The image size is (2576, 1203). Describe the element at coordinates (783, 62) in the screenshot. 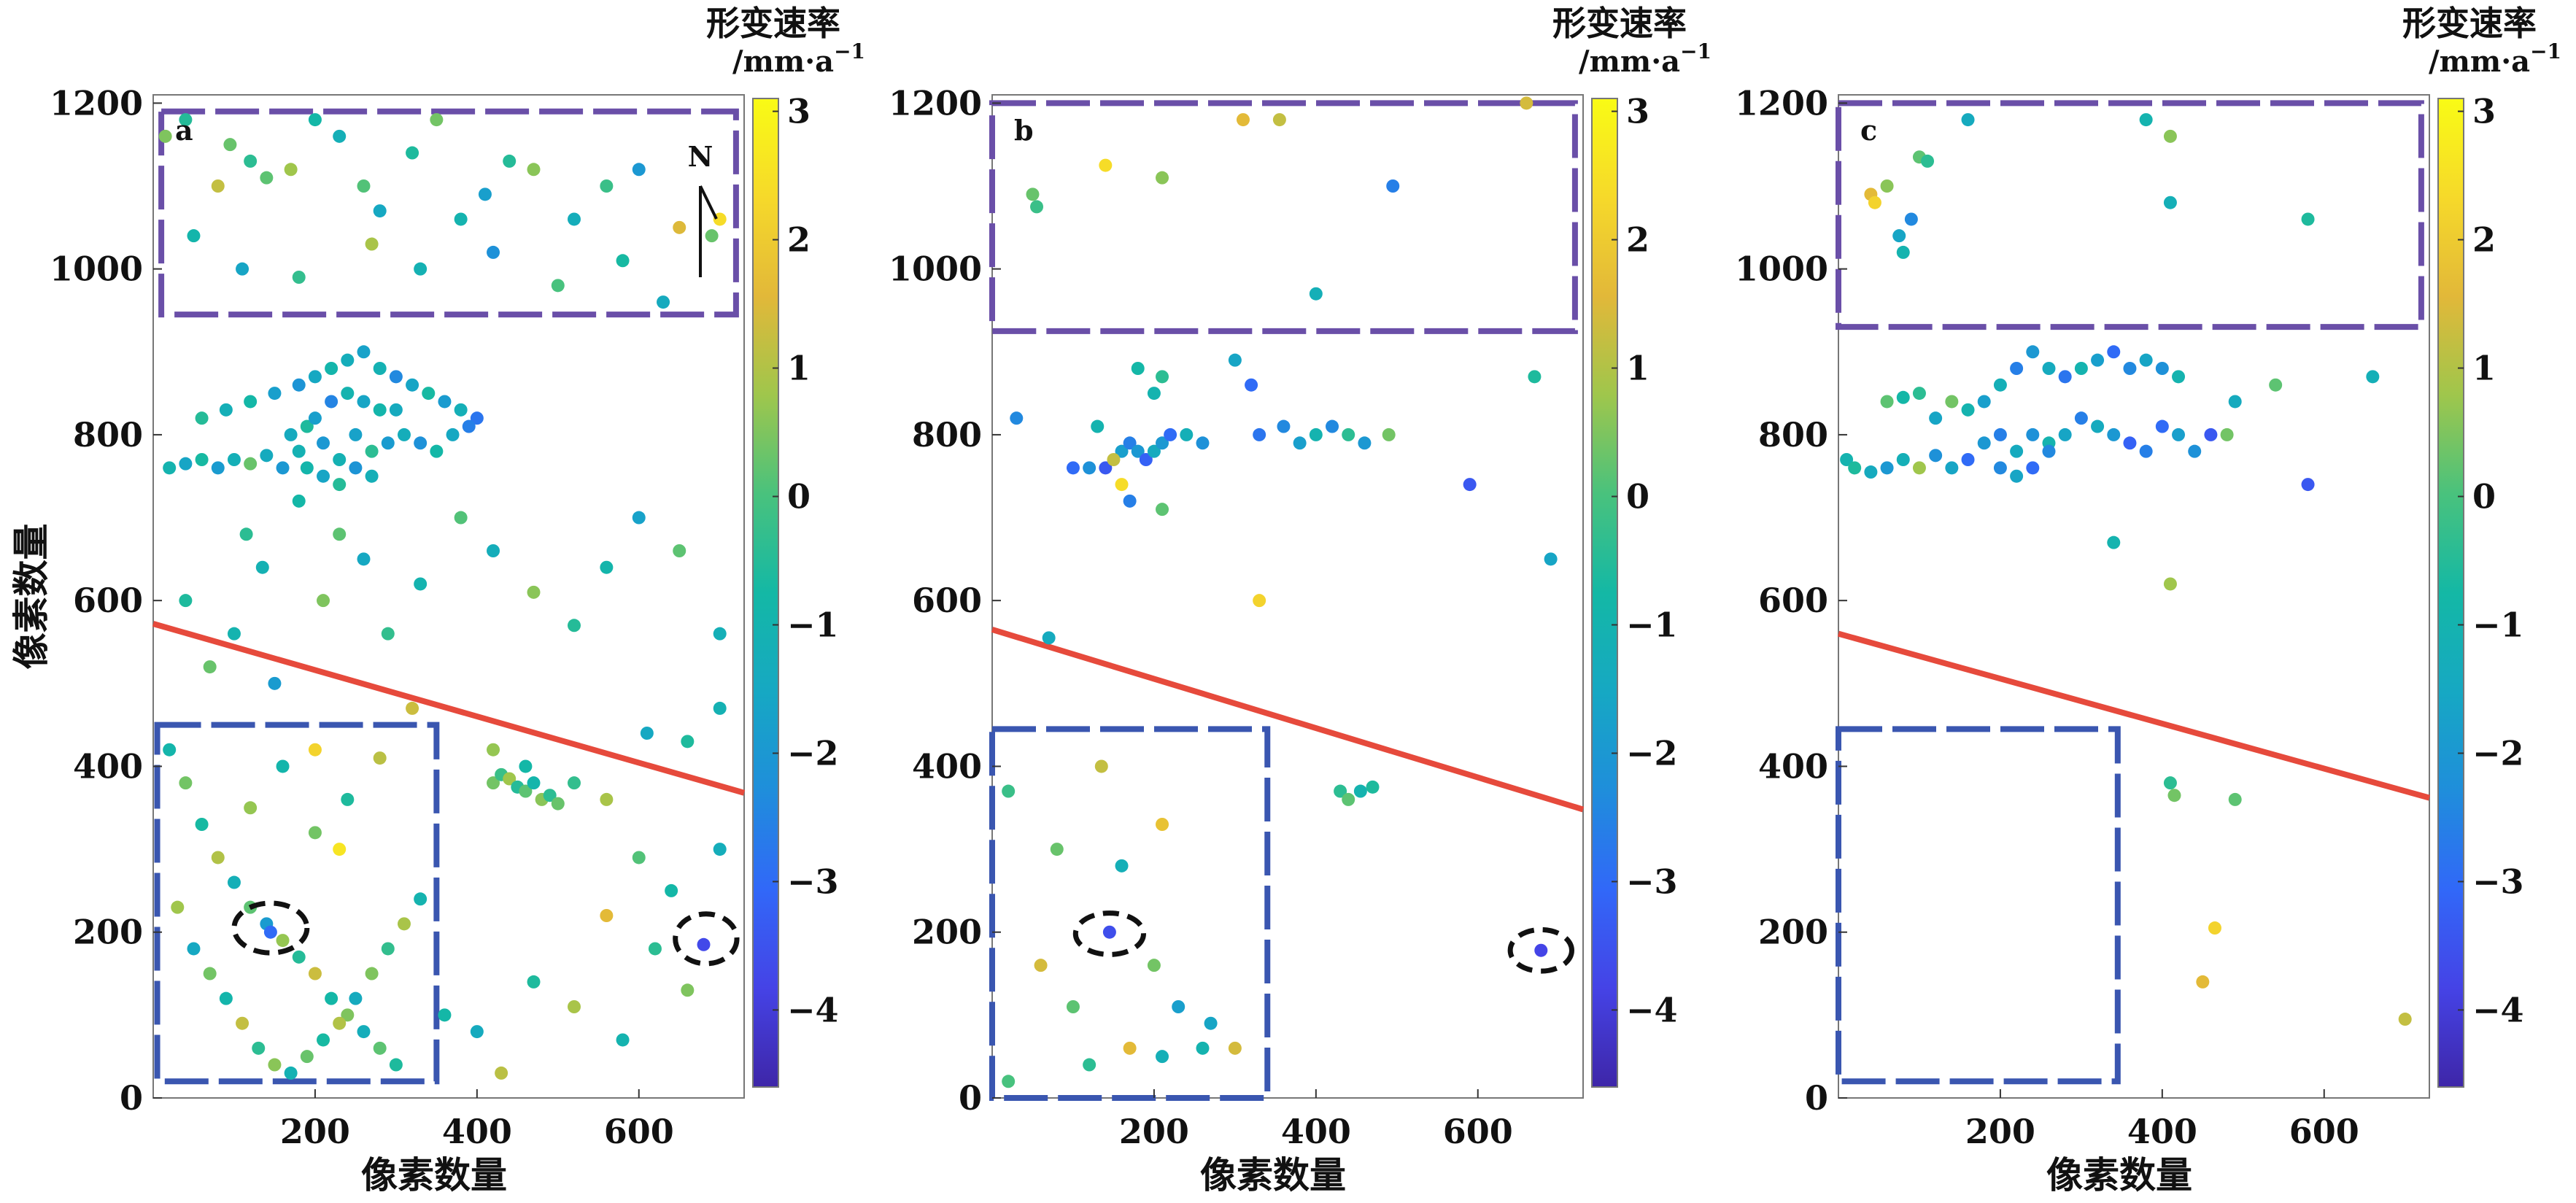

I see `colorbar-unit-base: /mm·a` at that location.